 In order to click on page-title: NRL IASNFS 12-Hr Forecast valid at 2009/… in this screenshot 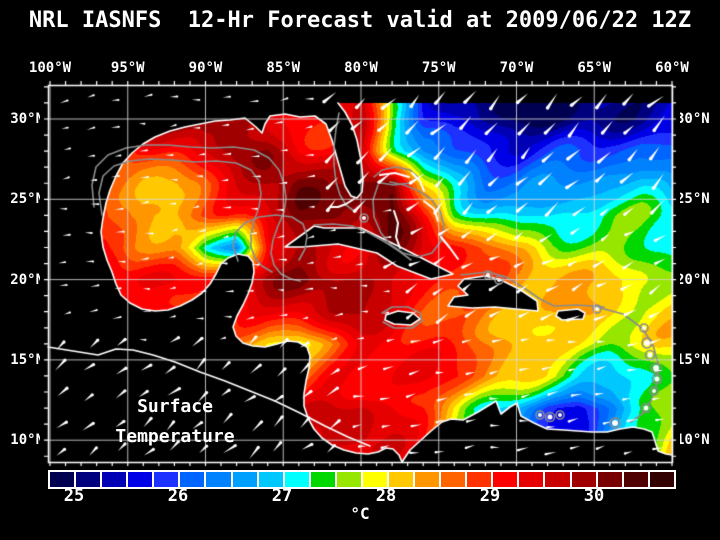, I will do `click(360, 20)`.